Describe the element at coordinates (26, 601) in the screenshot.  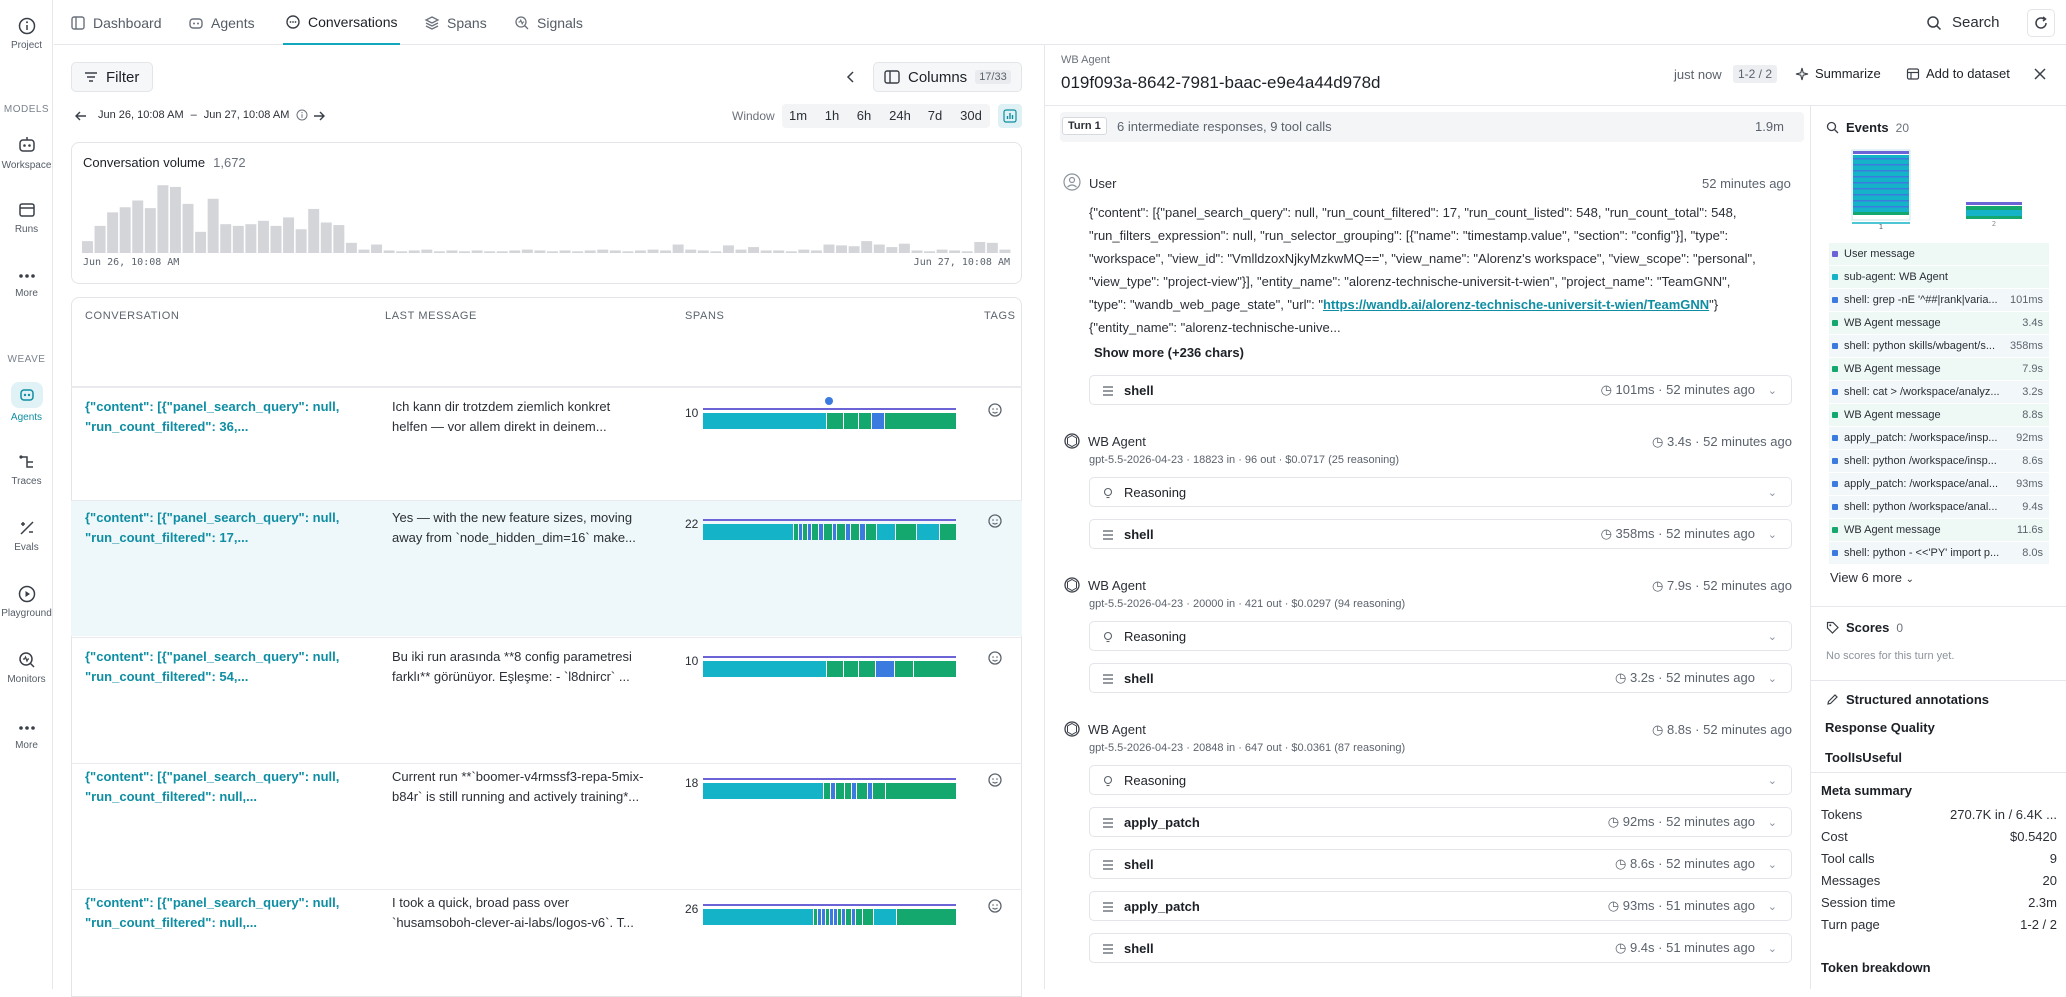
I see `sidebar-item-playground: Playground` at that location.